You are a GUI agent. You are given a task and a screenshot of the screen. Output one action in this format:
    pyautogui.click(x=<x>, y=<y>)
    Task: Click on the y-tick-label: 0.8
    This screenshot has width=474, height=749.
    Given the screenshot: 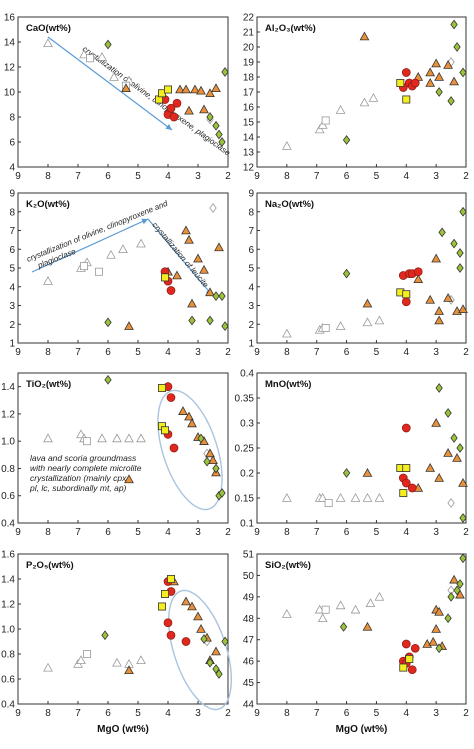 What is the action you would take?
    pyautogui.click(x=8, y=655)
    